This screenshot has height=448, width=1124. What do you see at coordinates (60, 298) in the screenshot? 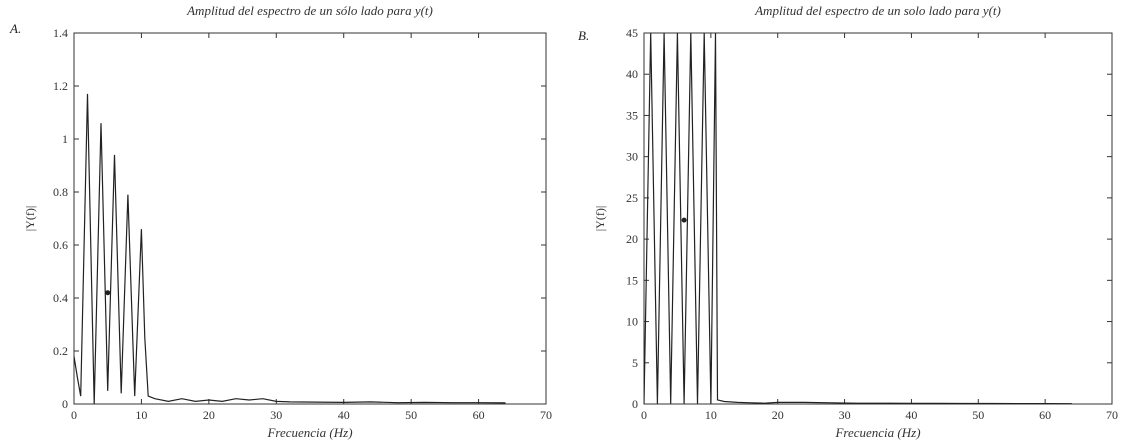
I see `y-tick-label: 0.4` at bounding box center [60, 298].